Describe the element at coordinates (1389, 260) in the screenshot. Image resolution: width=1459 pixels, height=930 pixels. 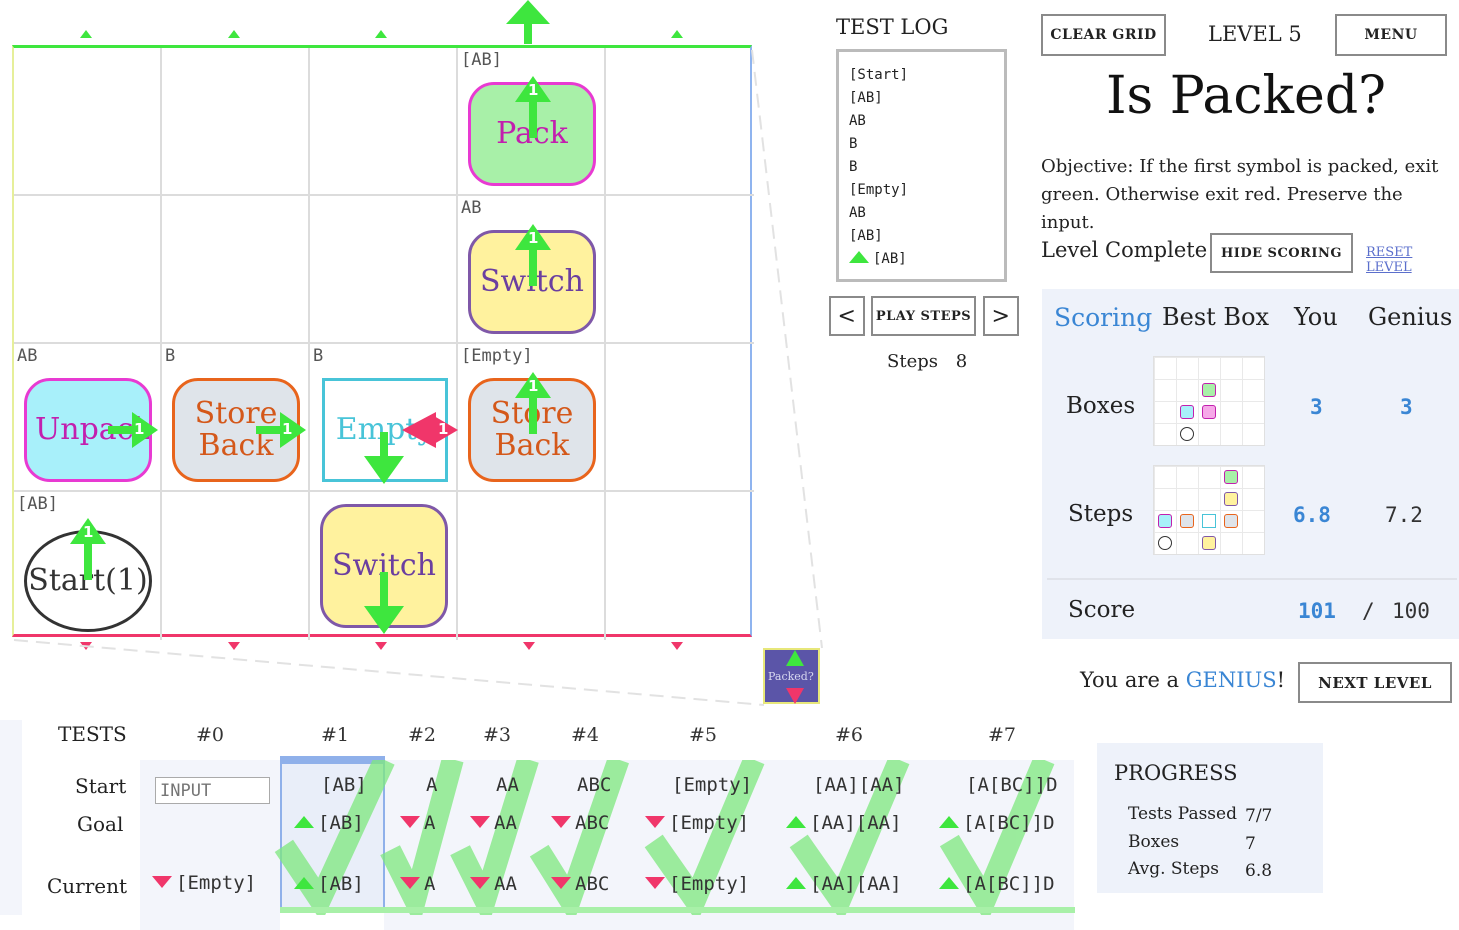
I see `reset-level-link: RESET LEVEL` at that location.